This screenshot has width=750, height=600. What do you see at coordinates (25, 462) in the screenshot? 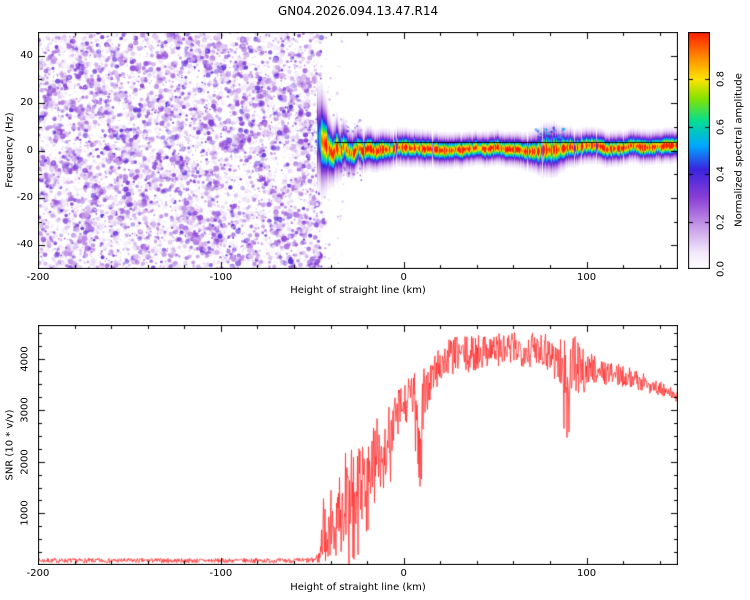
I see `tick-label: 2000` at bounding box center [25, 462].